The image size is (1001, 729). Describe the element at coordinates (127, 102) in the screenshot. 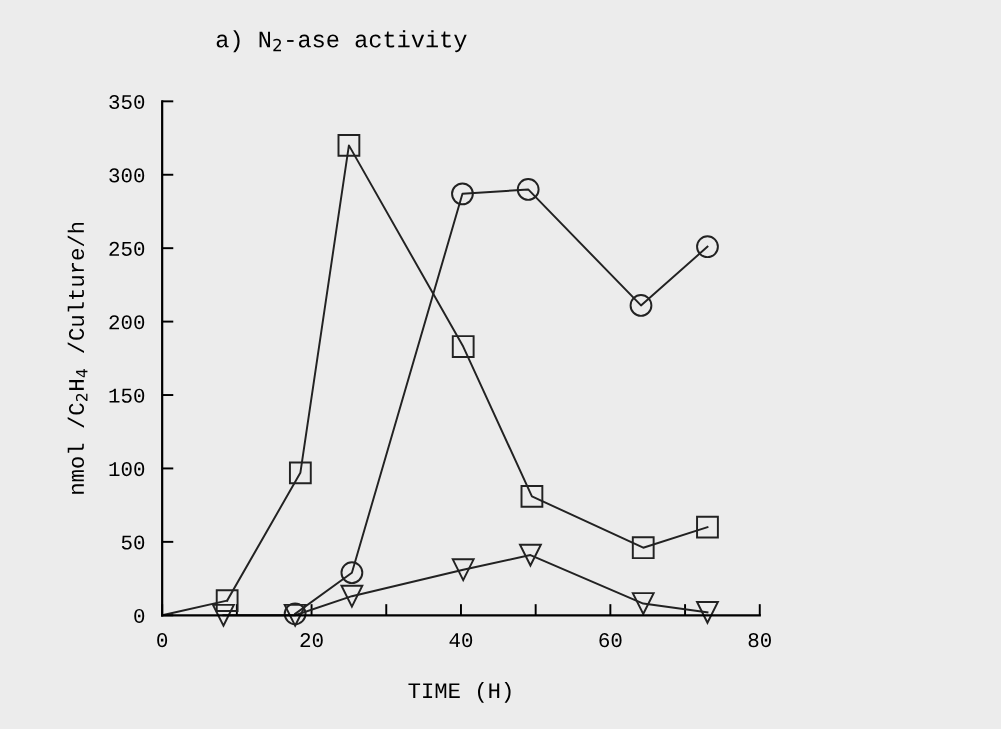

I see `y-tick-label: 350` at that location.